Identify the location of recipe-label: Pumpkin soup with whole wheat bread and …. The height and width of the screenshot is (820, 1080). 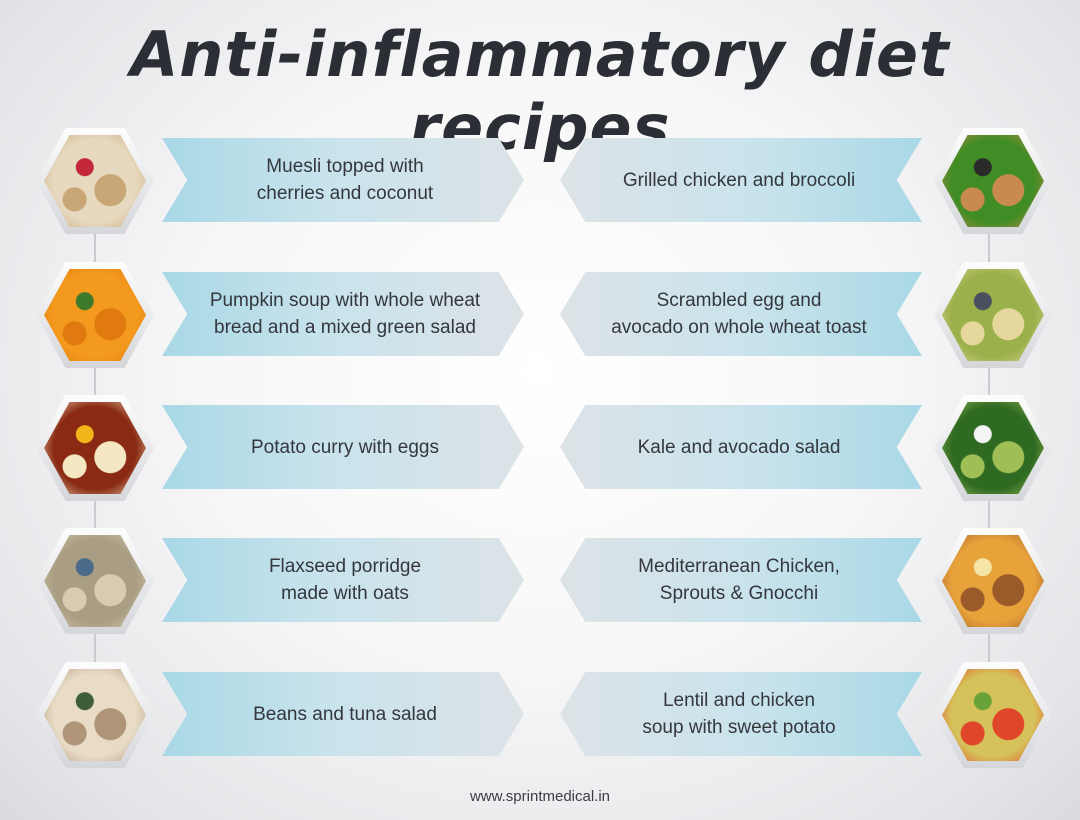
(345, 314).